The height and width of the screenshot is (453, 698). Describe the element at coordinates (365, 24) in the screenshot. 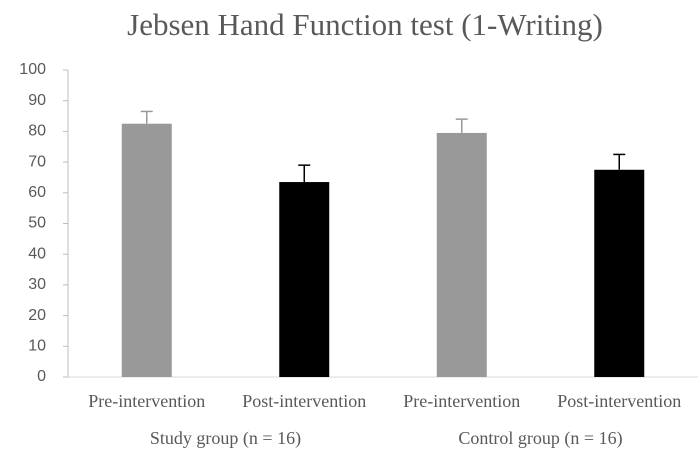

I see `chart-title: Jebsen Hand Function test (1-Writing)` at that location.